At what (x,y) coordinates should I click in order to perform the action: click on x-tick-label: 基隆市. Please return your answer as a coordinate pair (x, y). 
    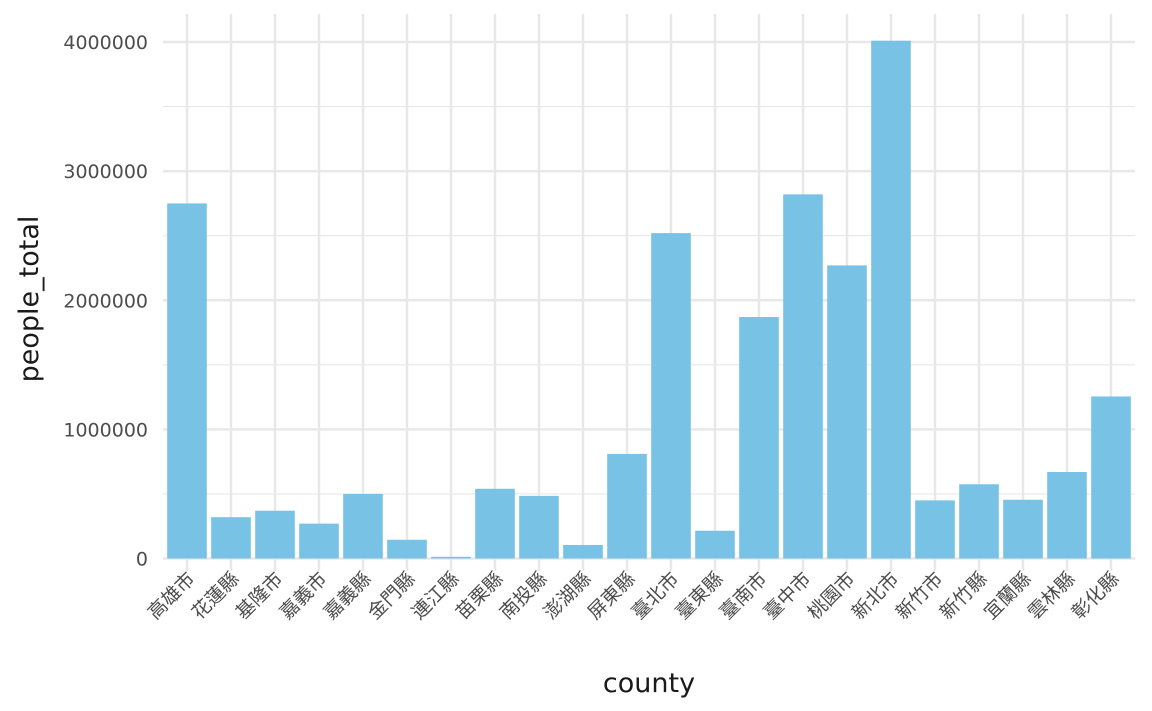
    Looking at the image, I should click on (260, 596).